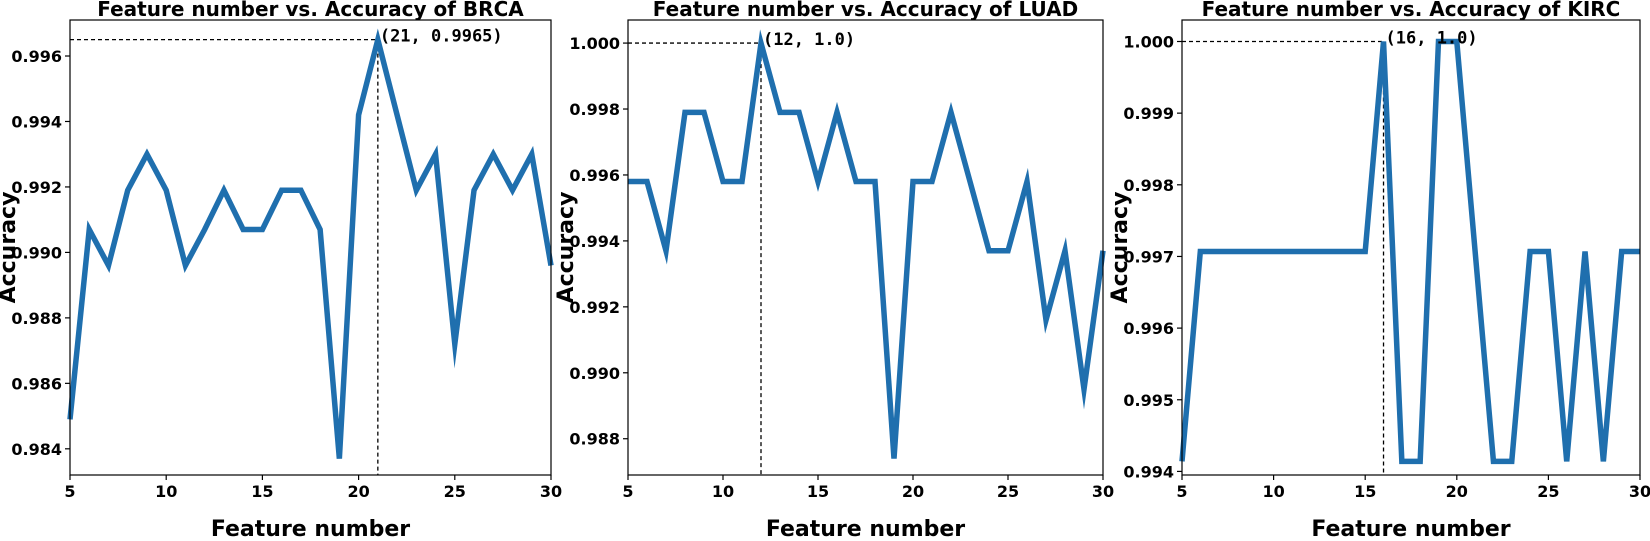 This screenshot has height=541, width=1650. What do you see at coordinates (36, 449) in the screenshot?
I see `y-tick-label: 0.984` at bounding box center [36, 449].